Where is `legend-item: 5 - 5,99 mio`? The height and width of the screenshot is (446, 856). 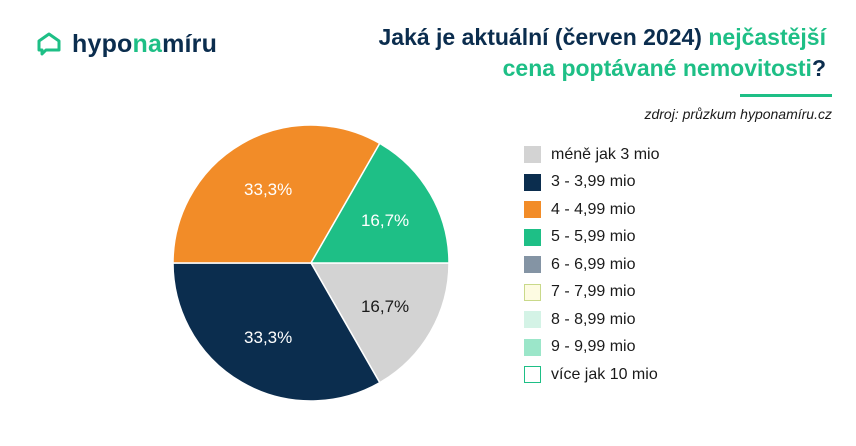
legend-item: 5 - 5,99 mio is located at coordinates (592, 238).